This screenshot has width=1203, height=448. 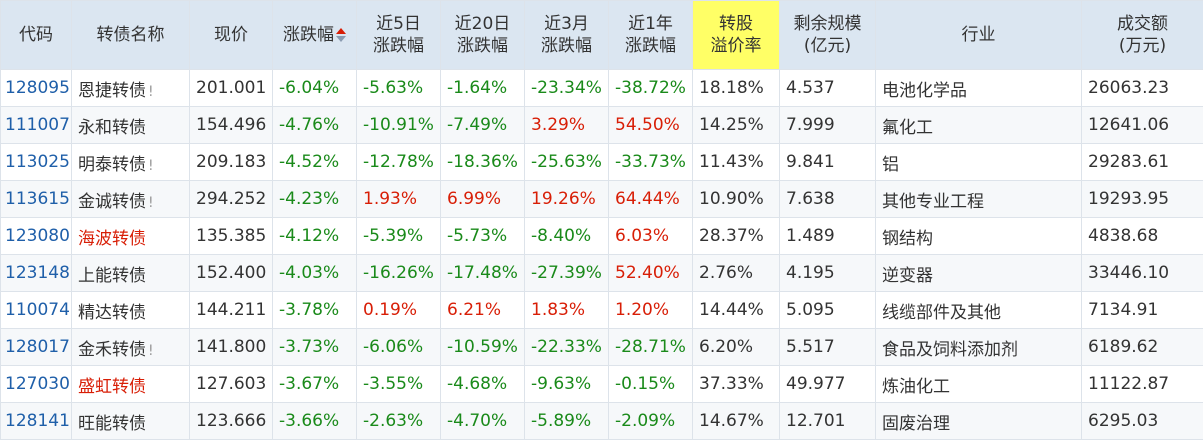 I want to click on change-20d-cell: 6.99%, so click(x=482, y=199).